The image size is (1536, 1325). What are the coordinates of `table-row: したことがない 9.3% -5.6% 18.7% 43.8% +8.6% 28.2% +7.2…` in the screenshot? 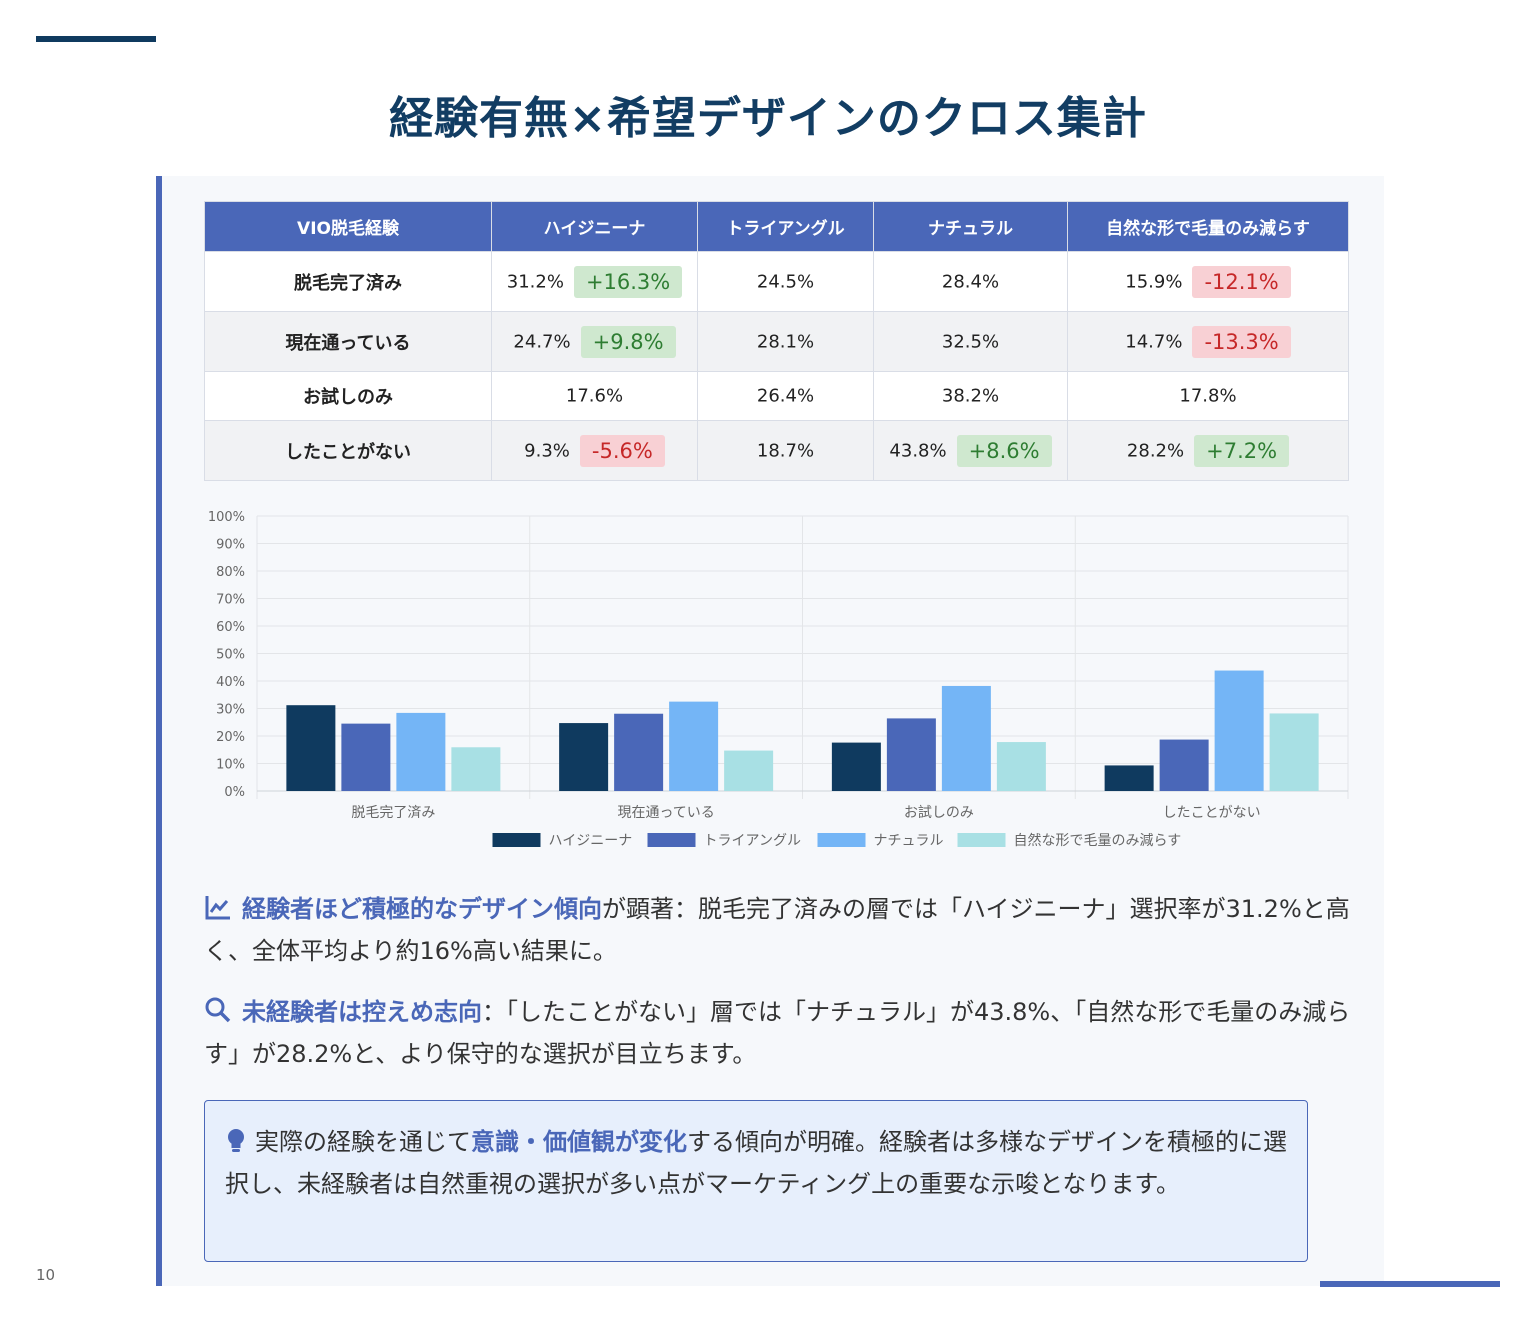 It's located at (776, 450).